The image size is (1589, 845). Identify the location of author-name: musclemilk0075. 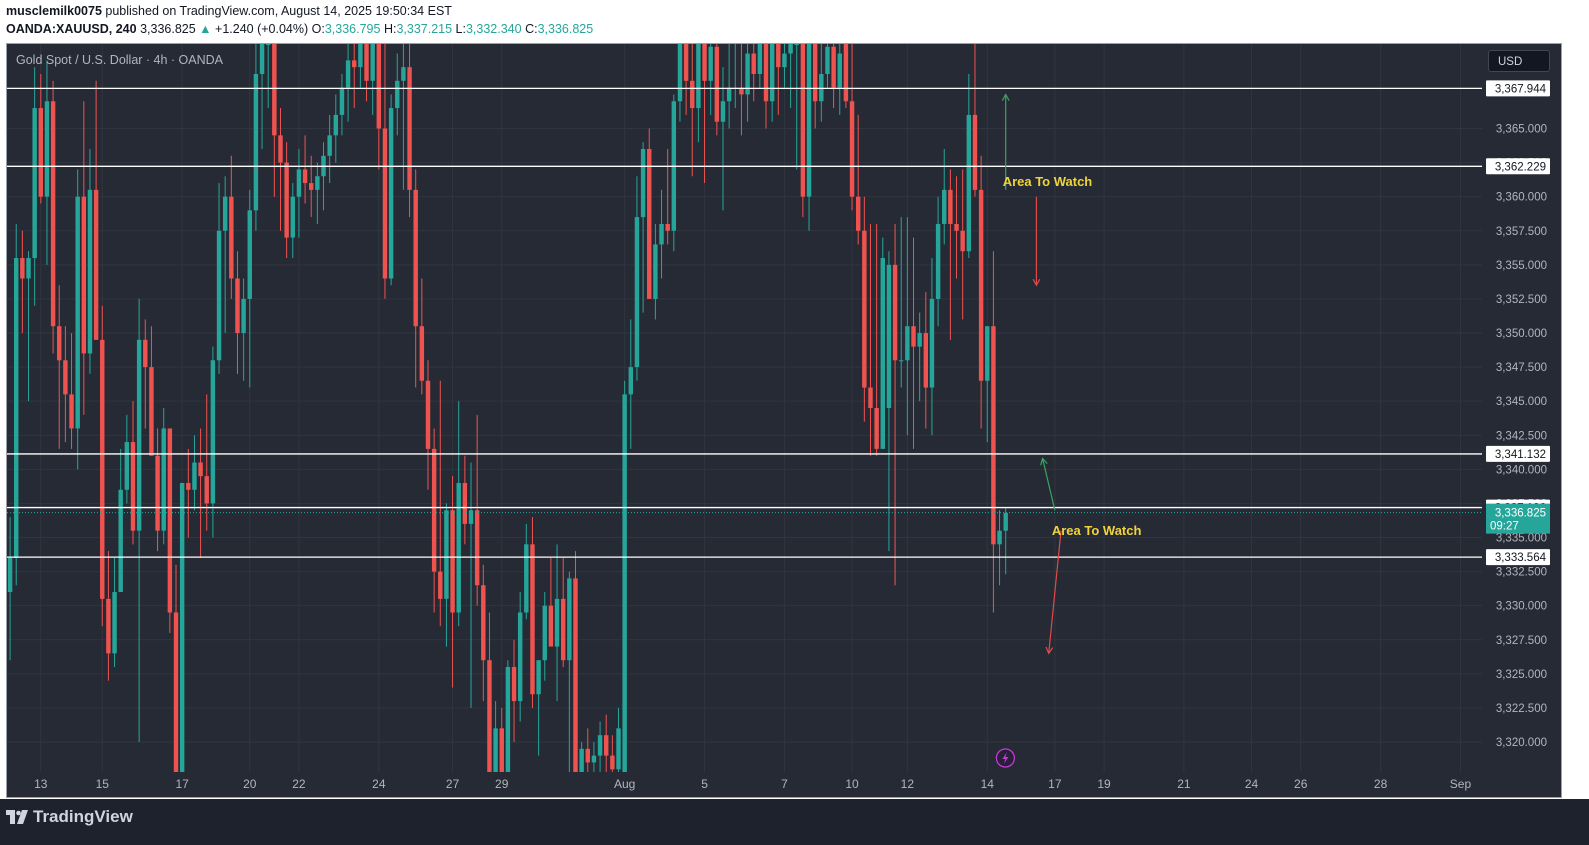
(54, 11).